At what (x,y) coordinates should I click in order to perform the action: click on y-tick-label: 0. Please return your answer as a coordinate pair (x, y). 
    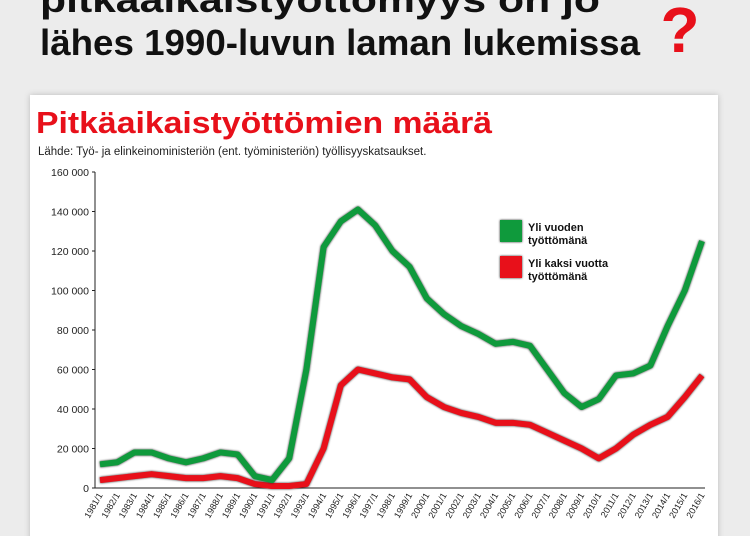
    Looking at the image, I should click on (86, 489).